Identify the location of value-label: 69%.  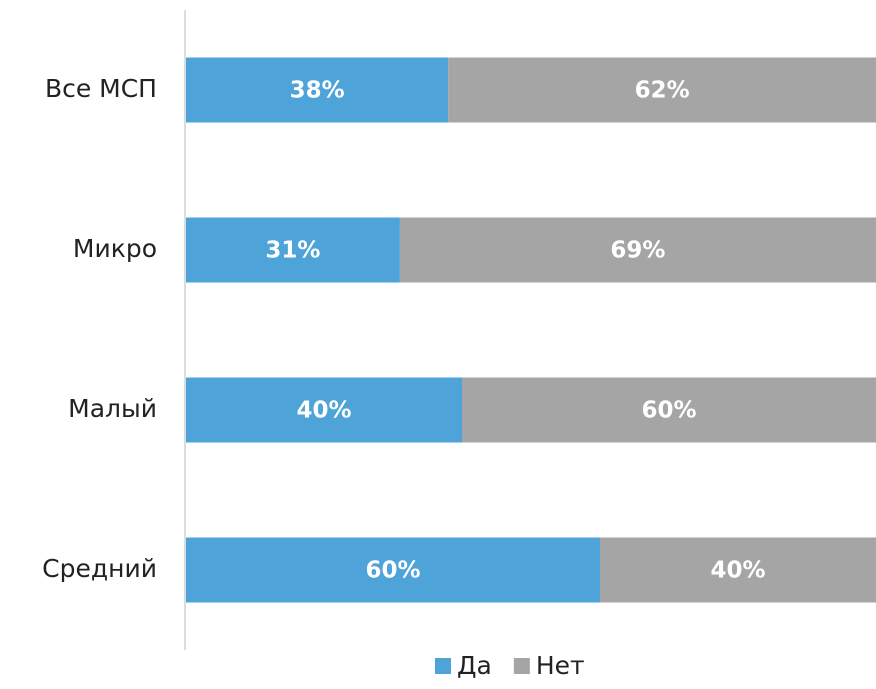
(637, 251).